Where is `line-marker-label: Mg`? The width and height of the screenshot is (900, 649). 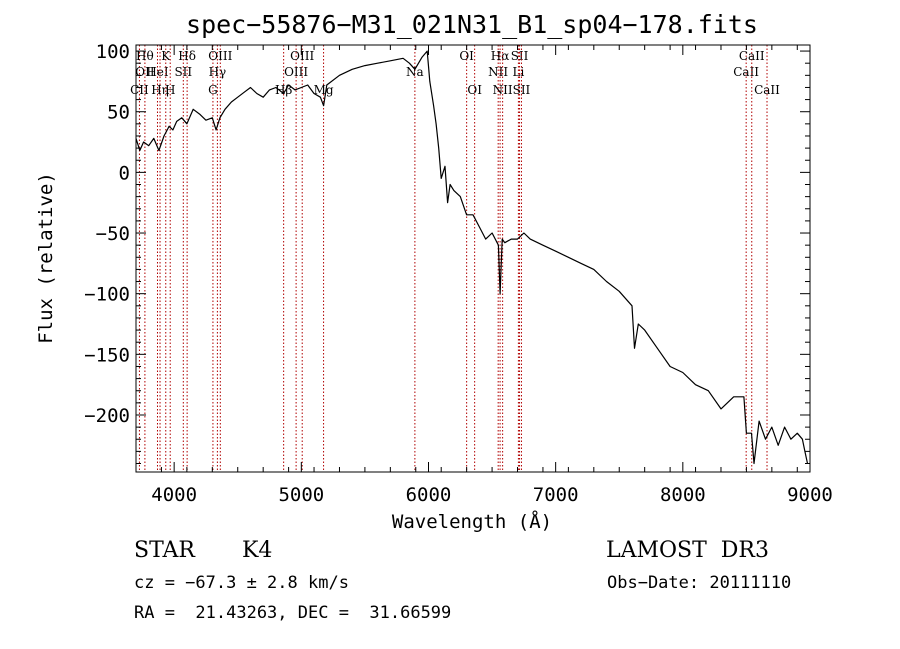 line-marker-label: Mg is located at coordinates (324, 90).